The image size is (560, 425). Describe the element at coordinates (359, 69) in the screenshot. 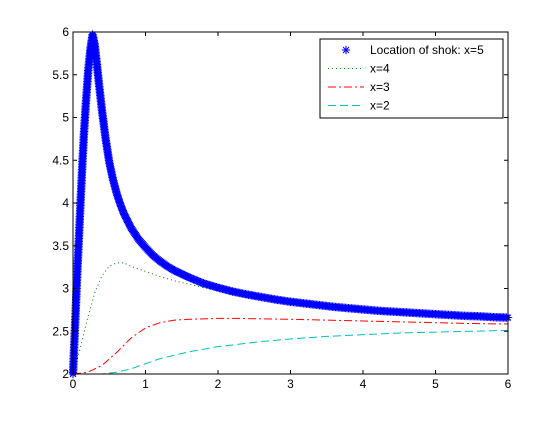

I see `legend-entry: x=4` at that location.